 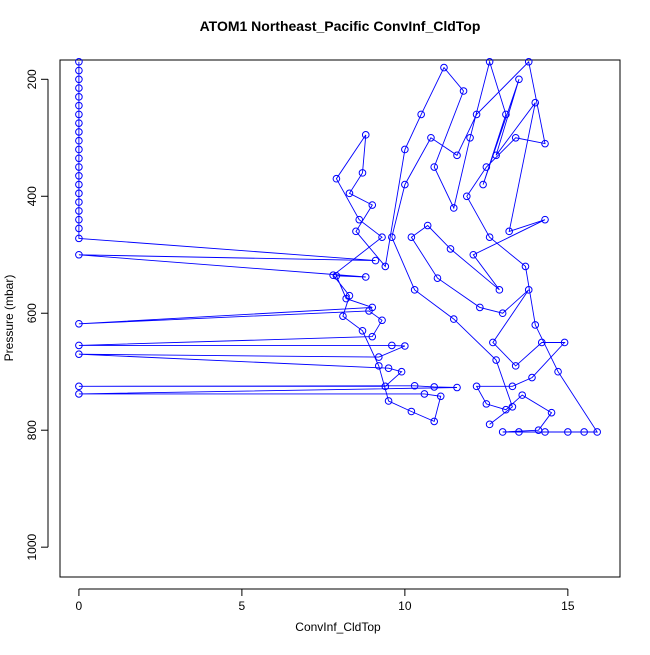 What do you see at coordinates (242, 606) in the screenshot?
I see `x-tick-label: 5` at bounding box center [242, 606].